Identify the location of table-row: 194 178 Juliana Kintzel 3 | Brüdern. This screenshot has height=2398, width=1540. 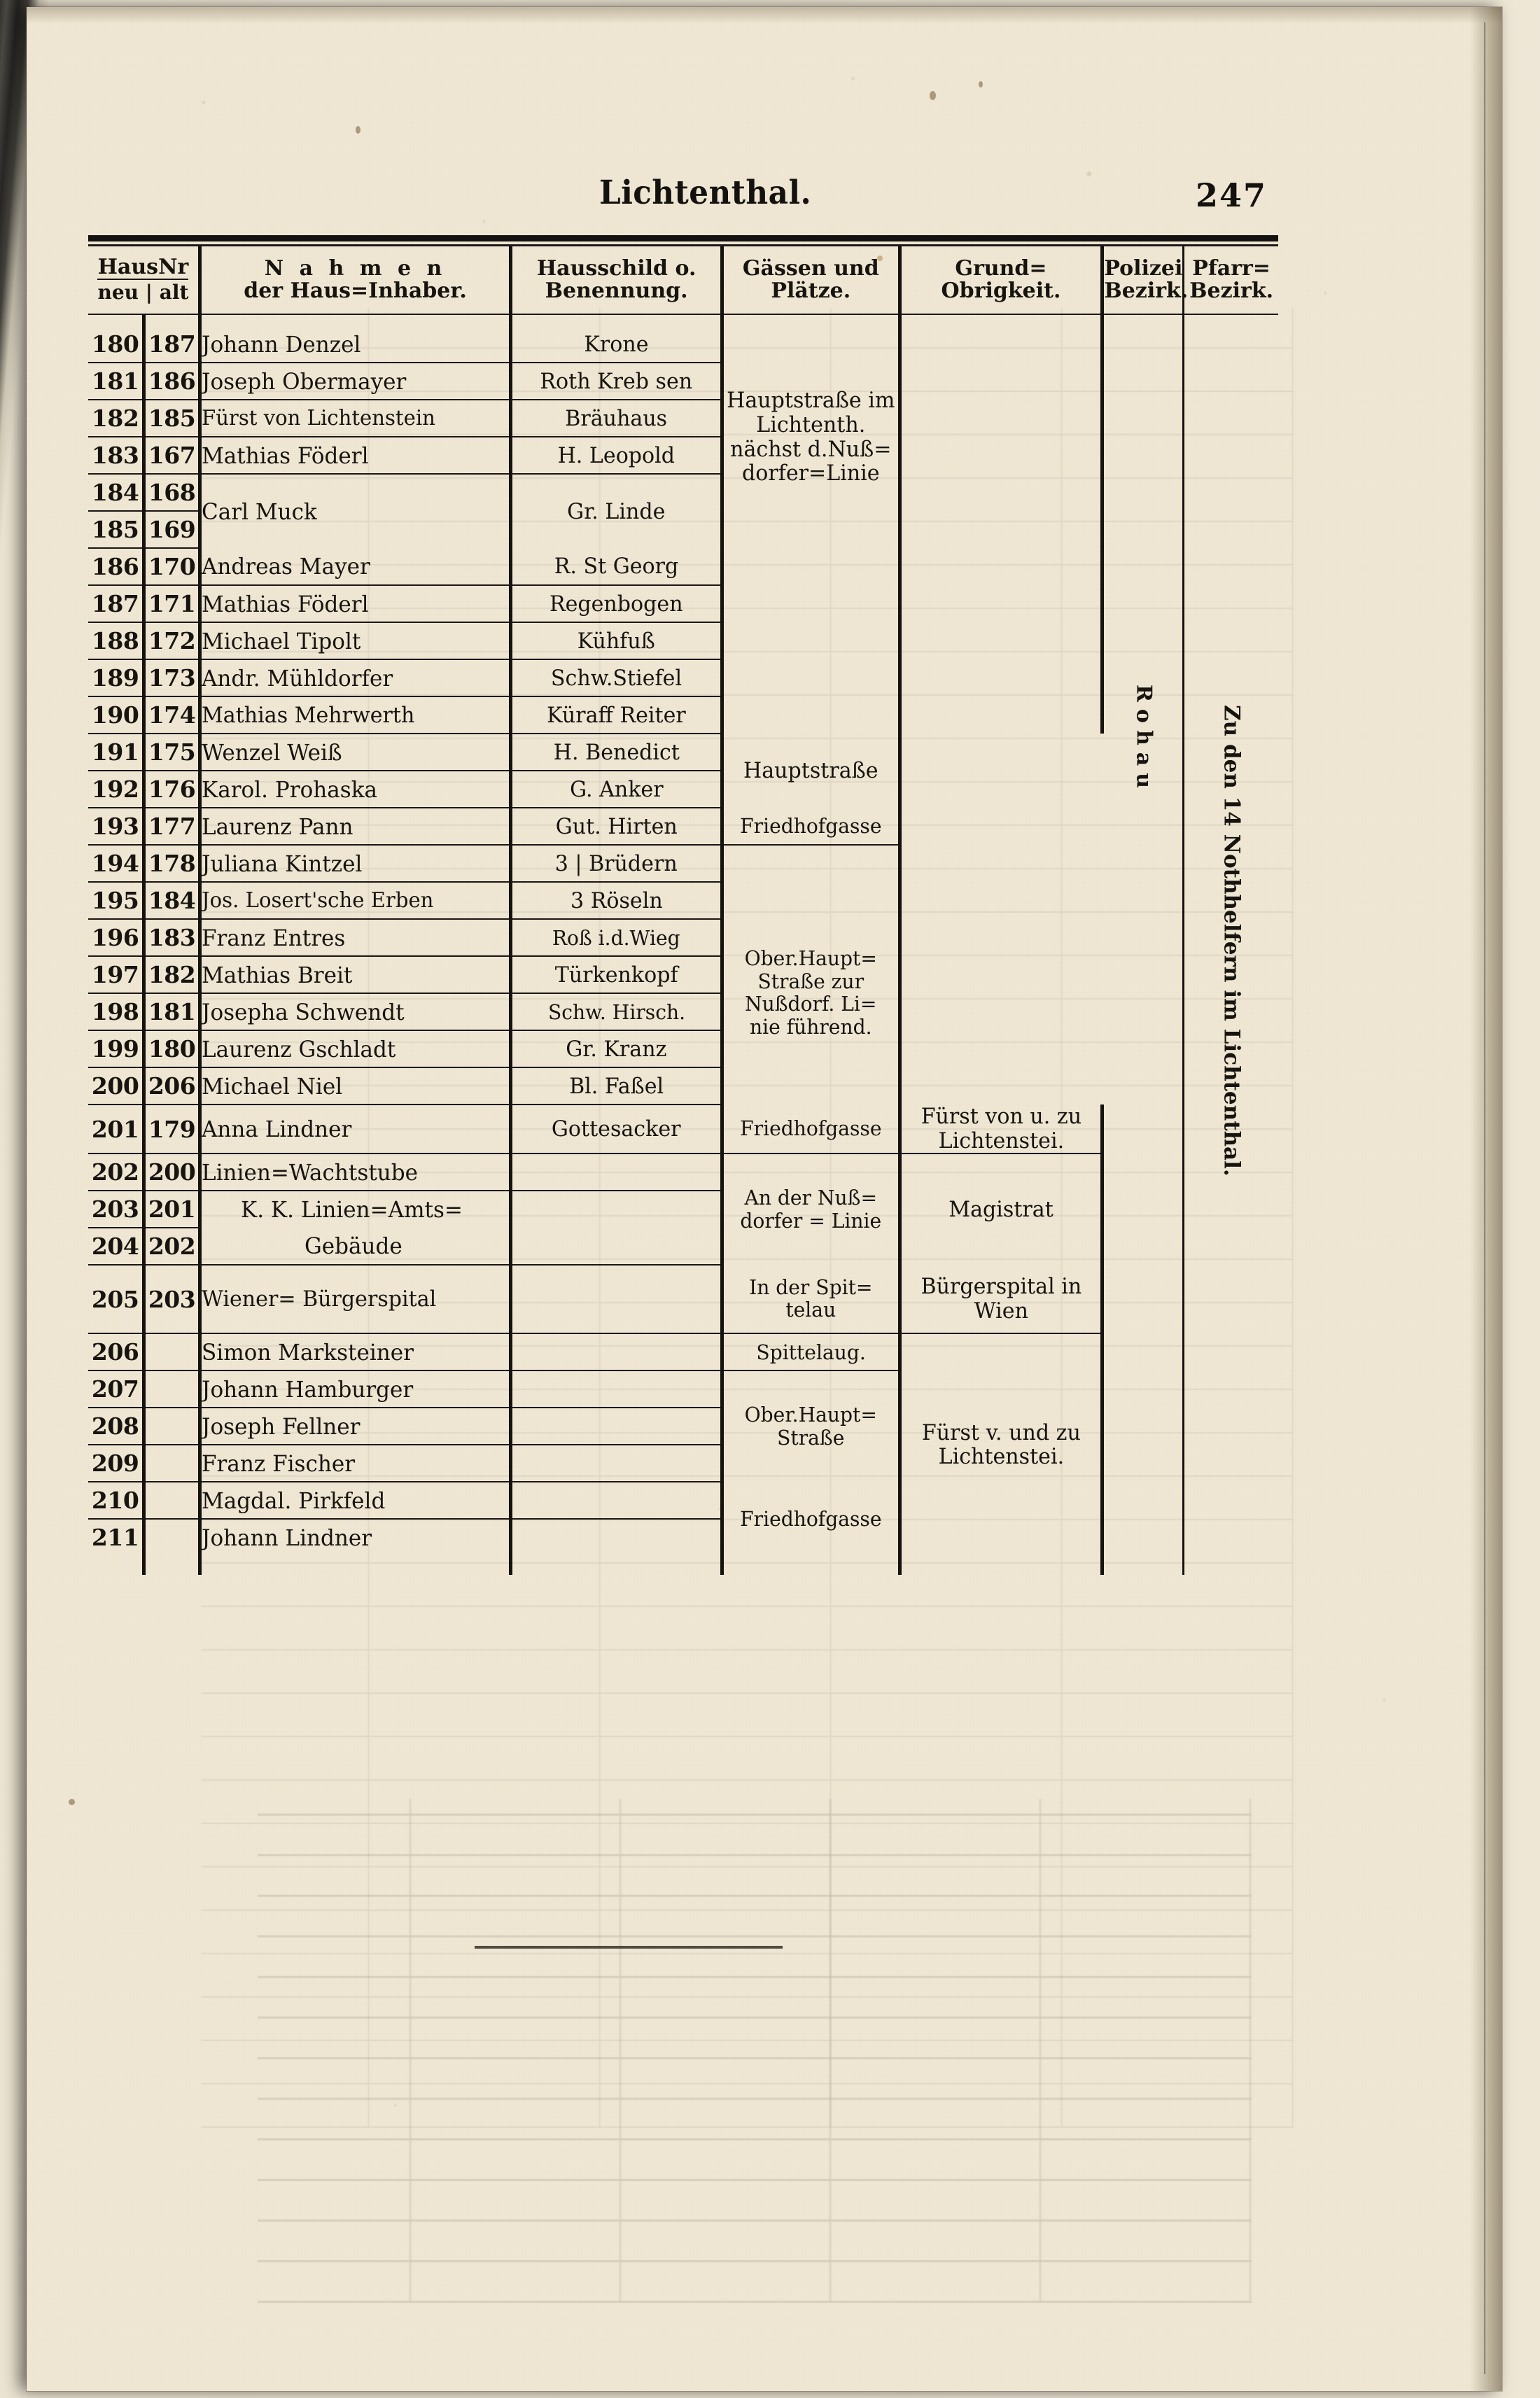
(683, 882).